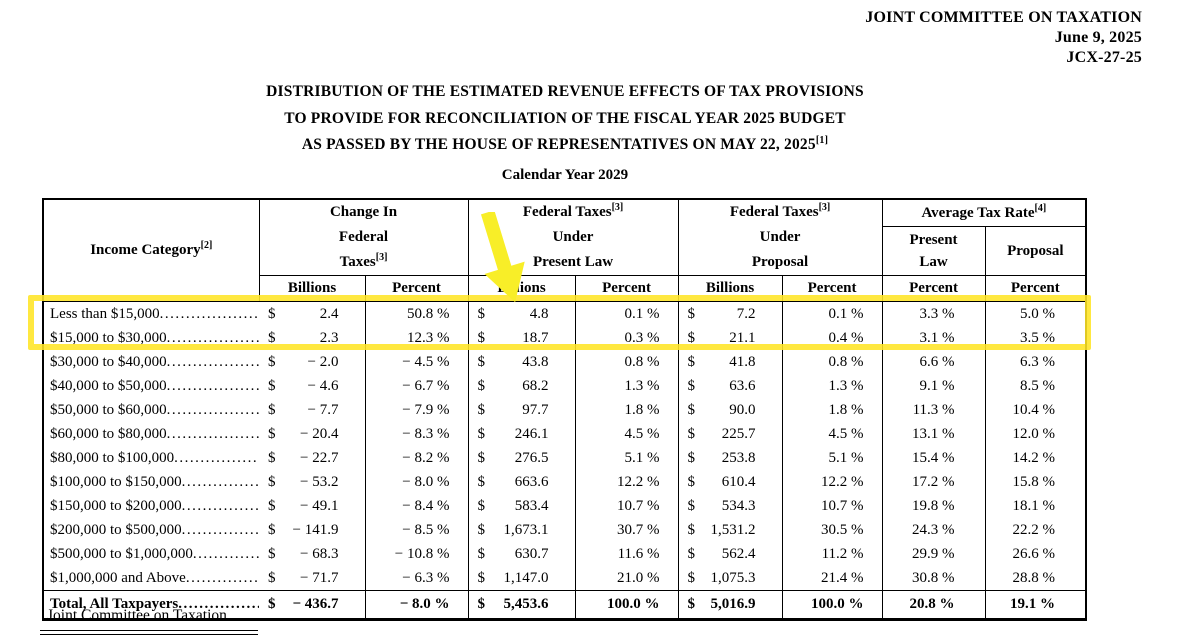  What do you see at coordinates (730, 482) in the screenshot?
I see `billions-value-cell: $610.4` at bounding box center [730, 482].